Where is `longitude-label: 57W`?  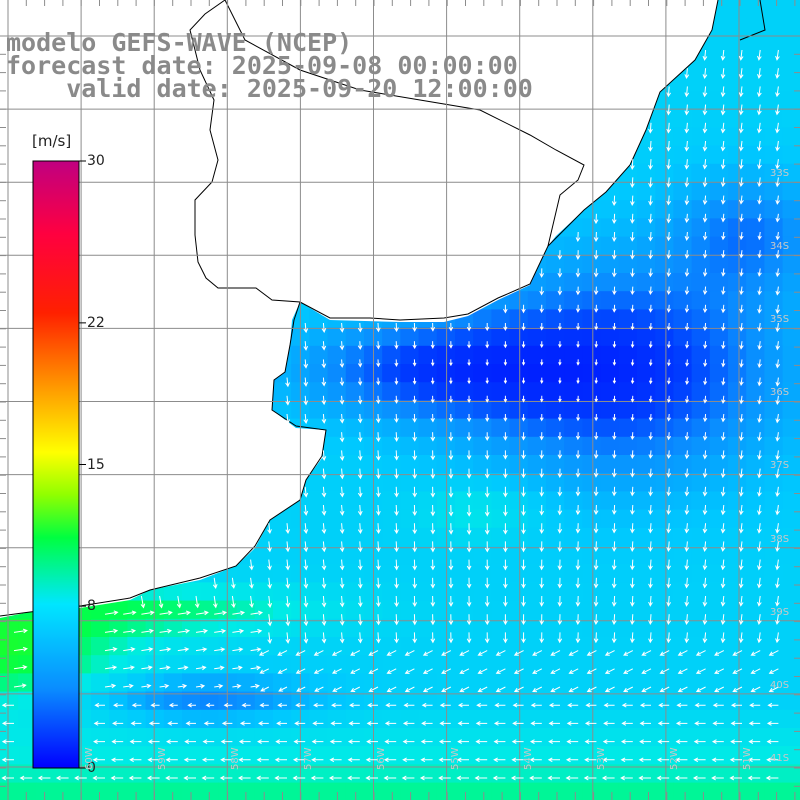 longitude-label: 57W is located at coordinates (309, 758).